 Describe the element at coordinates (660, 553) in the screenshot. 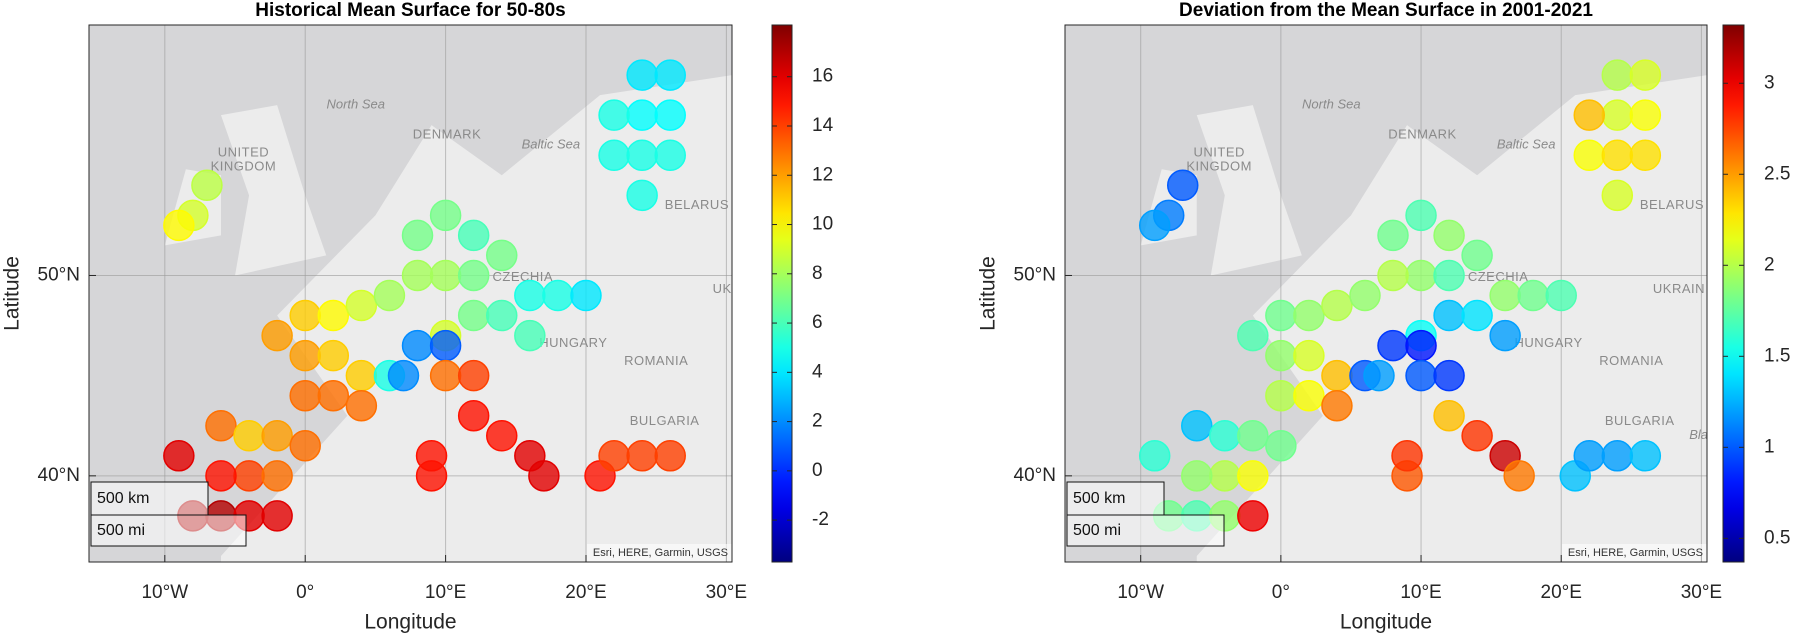

I see `attribution: Esri, HERE, Garmin, USGS` at that location.